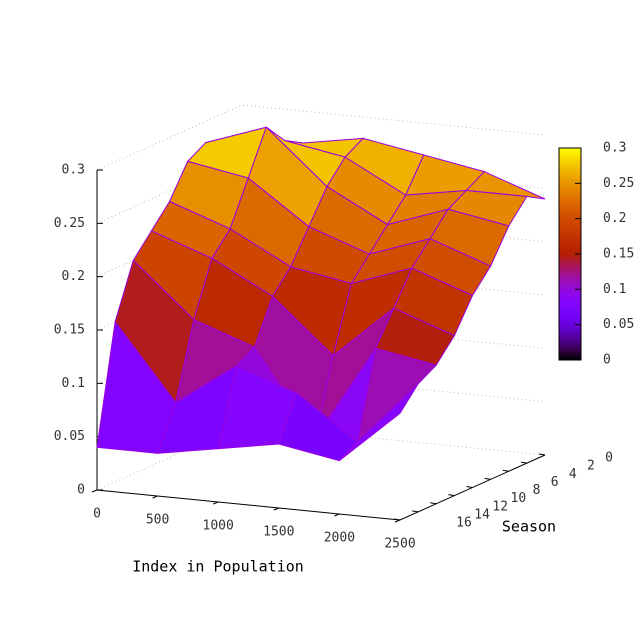 This screenshot has width=640, height=640. What do you see at coordinates (618, 254) in the screenshot?
I see `colorbar-tick-label: 0.15` at bounding box center [618, 254].